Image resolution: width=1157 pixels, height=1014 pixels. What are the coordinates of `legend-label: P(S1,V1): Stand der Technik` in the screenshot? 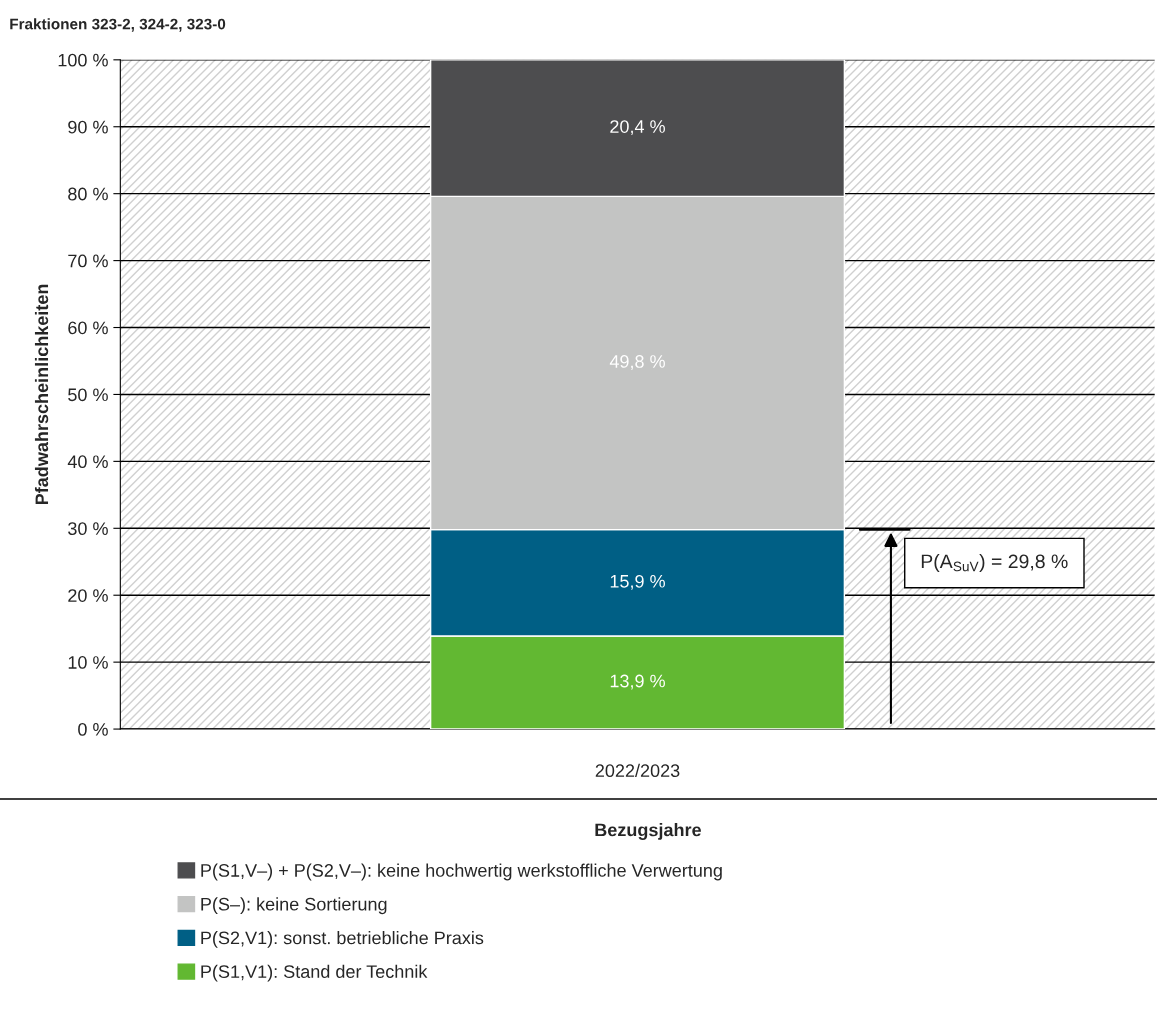 It's located at (314, 973).